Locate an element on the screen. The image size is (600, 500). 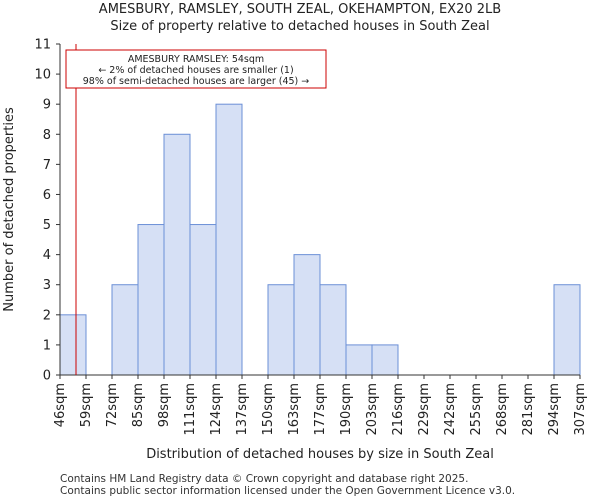
bar-72sqm is located at coordinates (125, 330).